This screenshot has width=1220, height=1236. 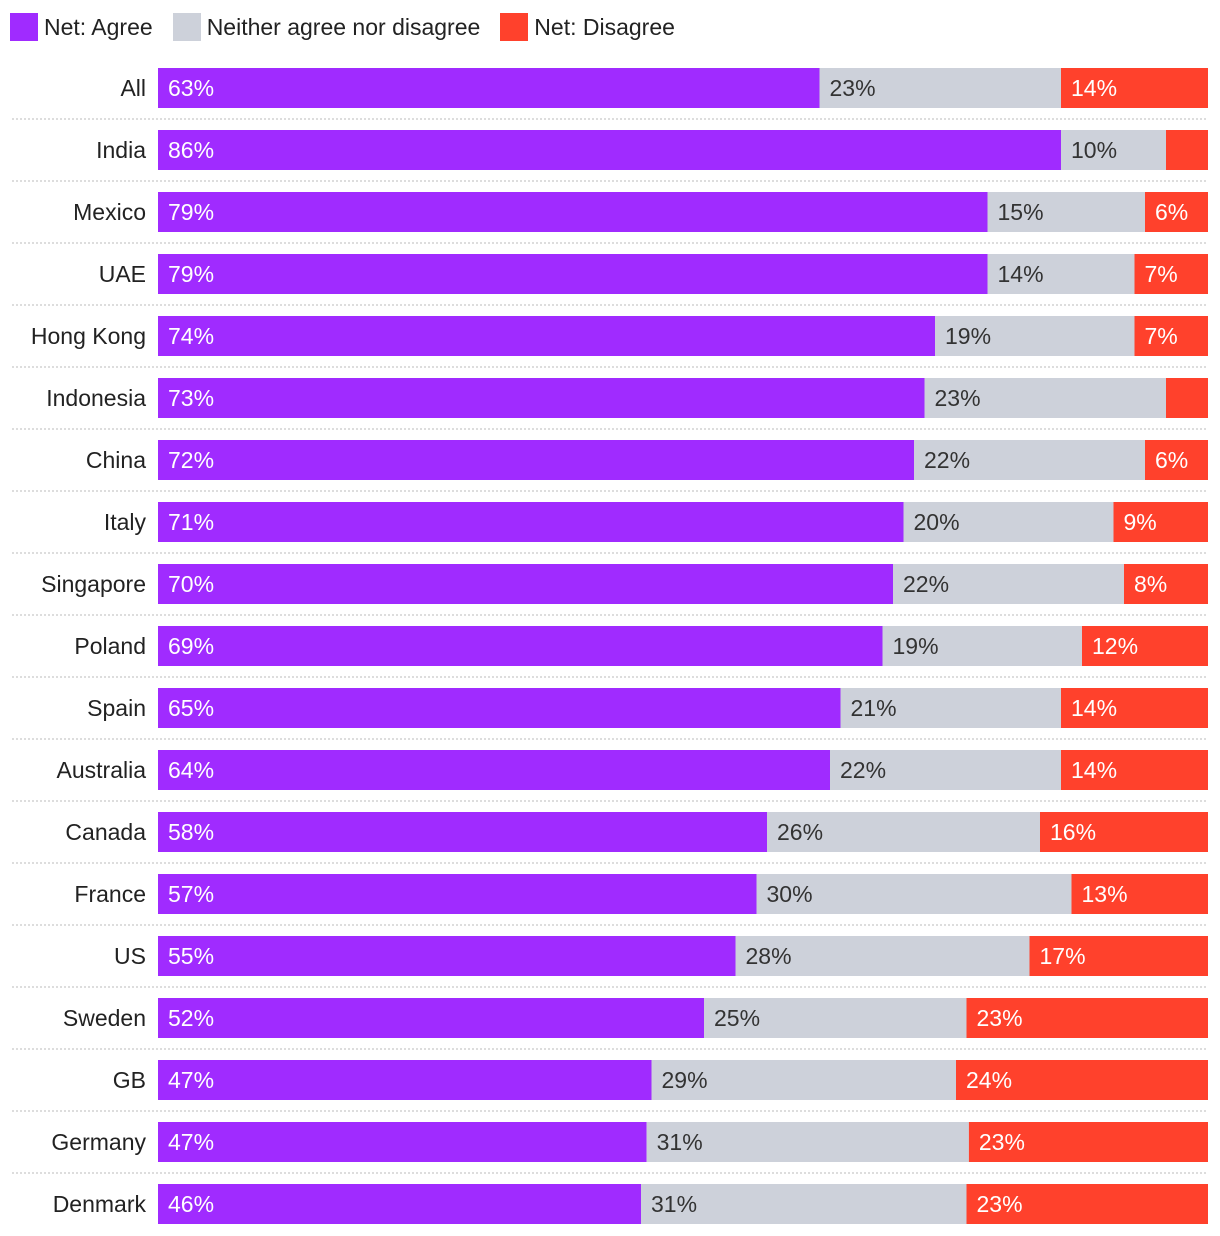 I want to click on bar-disagree-denmark, so click(x=1087, y=1204).